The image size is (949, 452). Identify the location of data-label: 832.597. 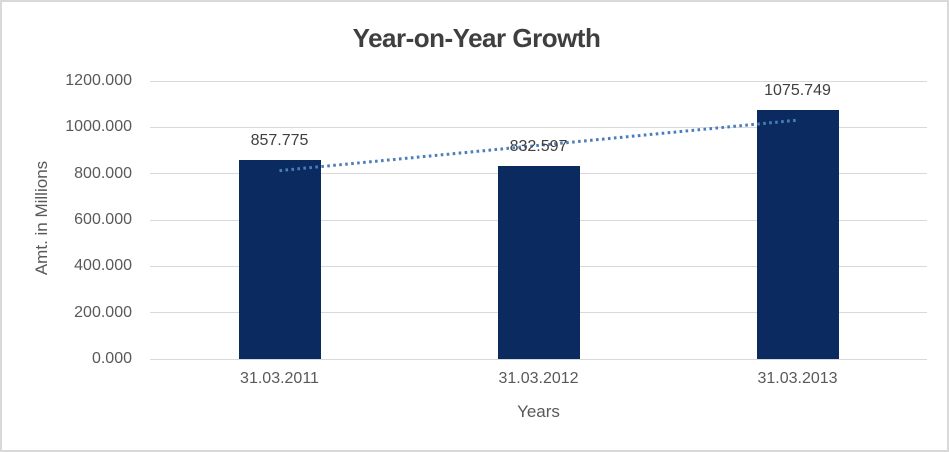
(538, 147).